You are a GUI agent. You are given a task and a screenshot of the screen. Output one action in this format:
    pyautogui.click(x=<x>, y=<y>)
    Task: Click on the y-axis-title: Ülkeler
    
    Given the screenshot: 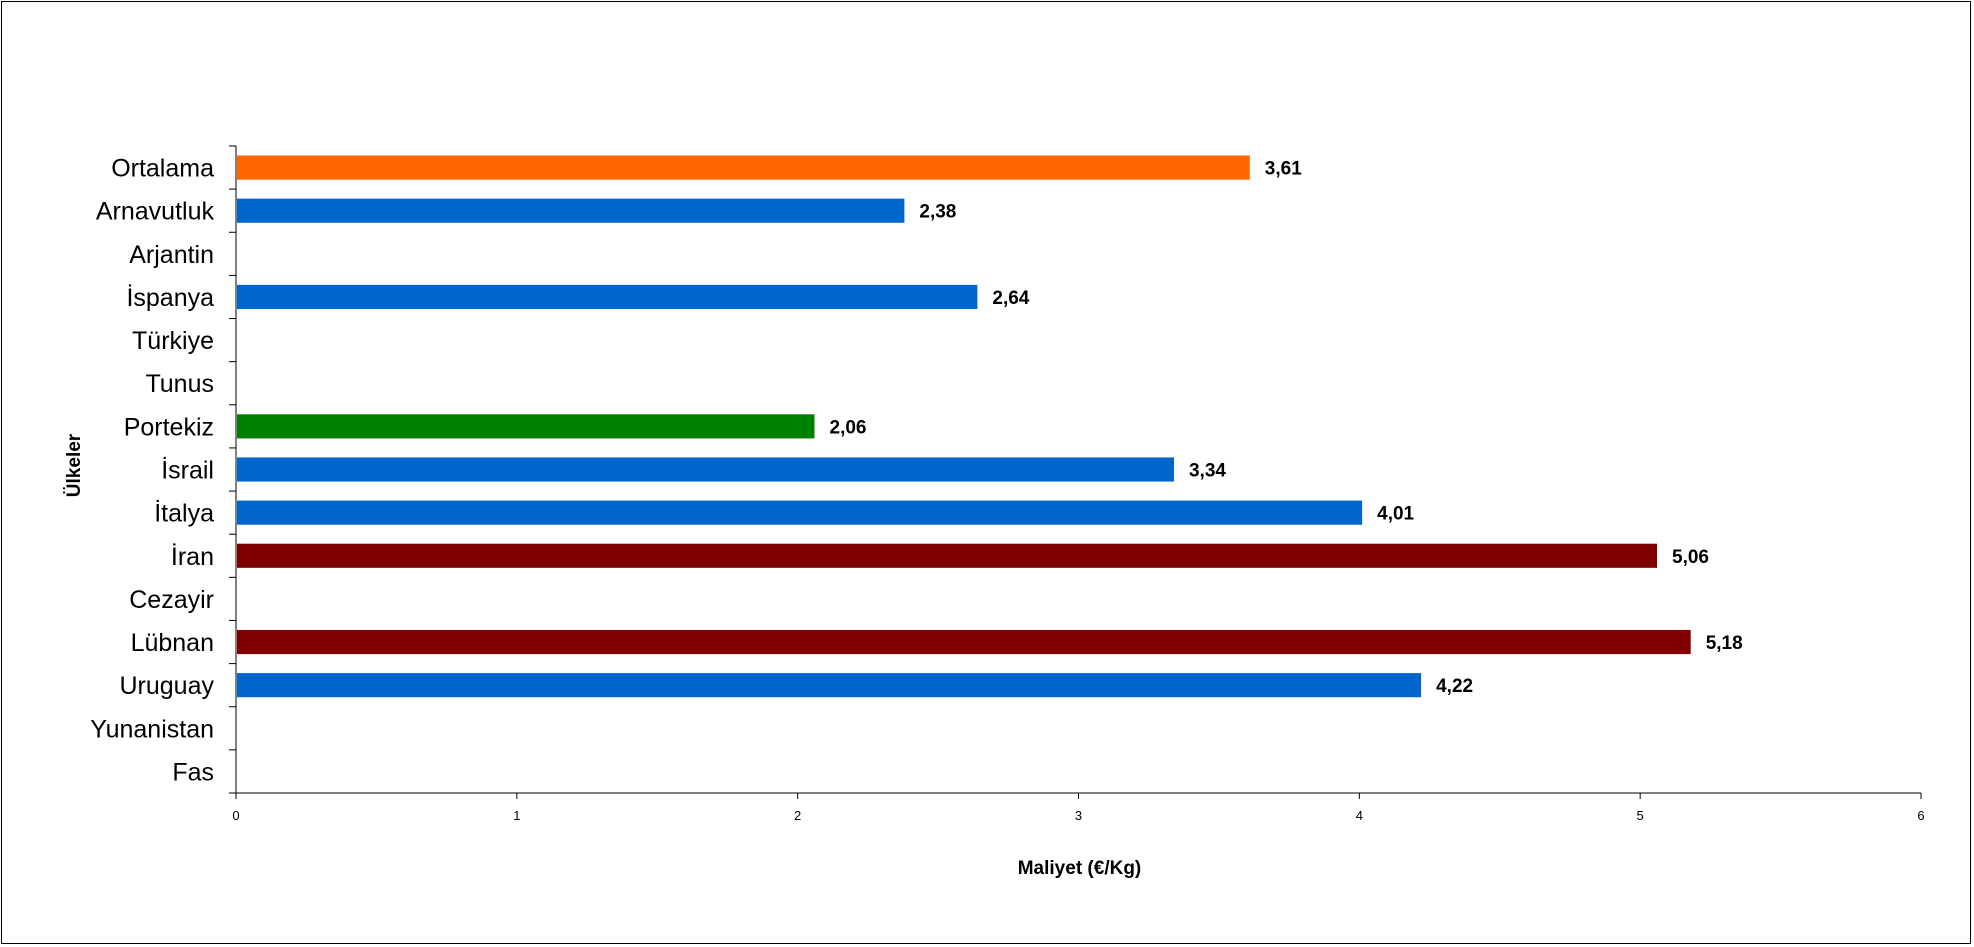 What is the action you would take?
    pyautogui.click(x=74, y=465)
    